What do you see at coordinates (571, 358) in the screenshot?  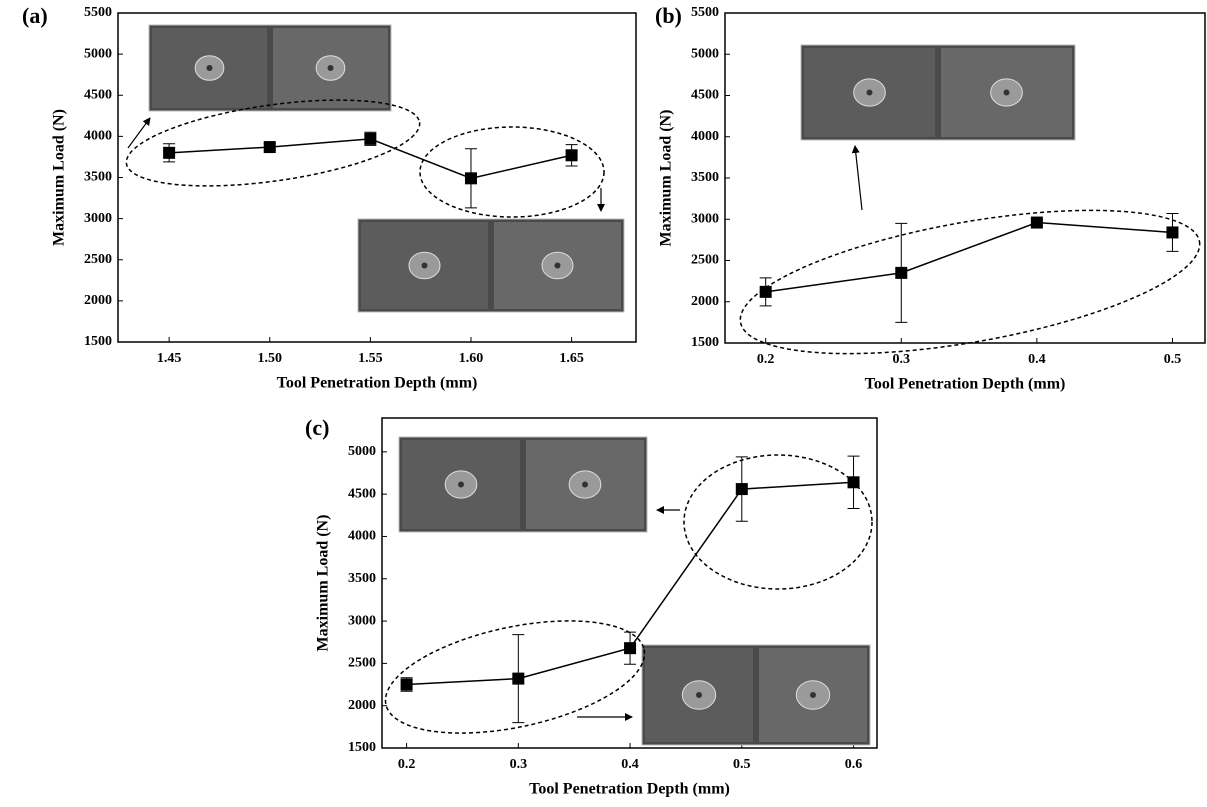 I see `x-tick-label: 1.65` at bounding box center [571, 358].